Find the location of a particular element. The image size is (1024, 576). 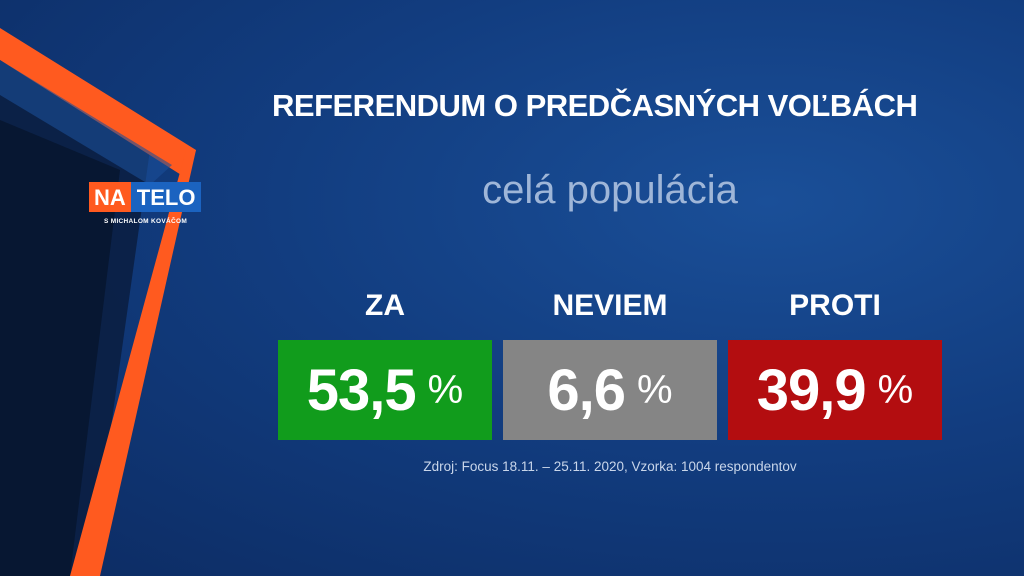

value-box-za: 53,5% is located at coordinates (385, 390).